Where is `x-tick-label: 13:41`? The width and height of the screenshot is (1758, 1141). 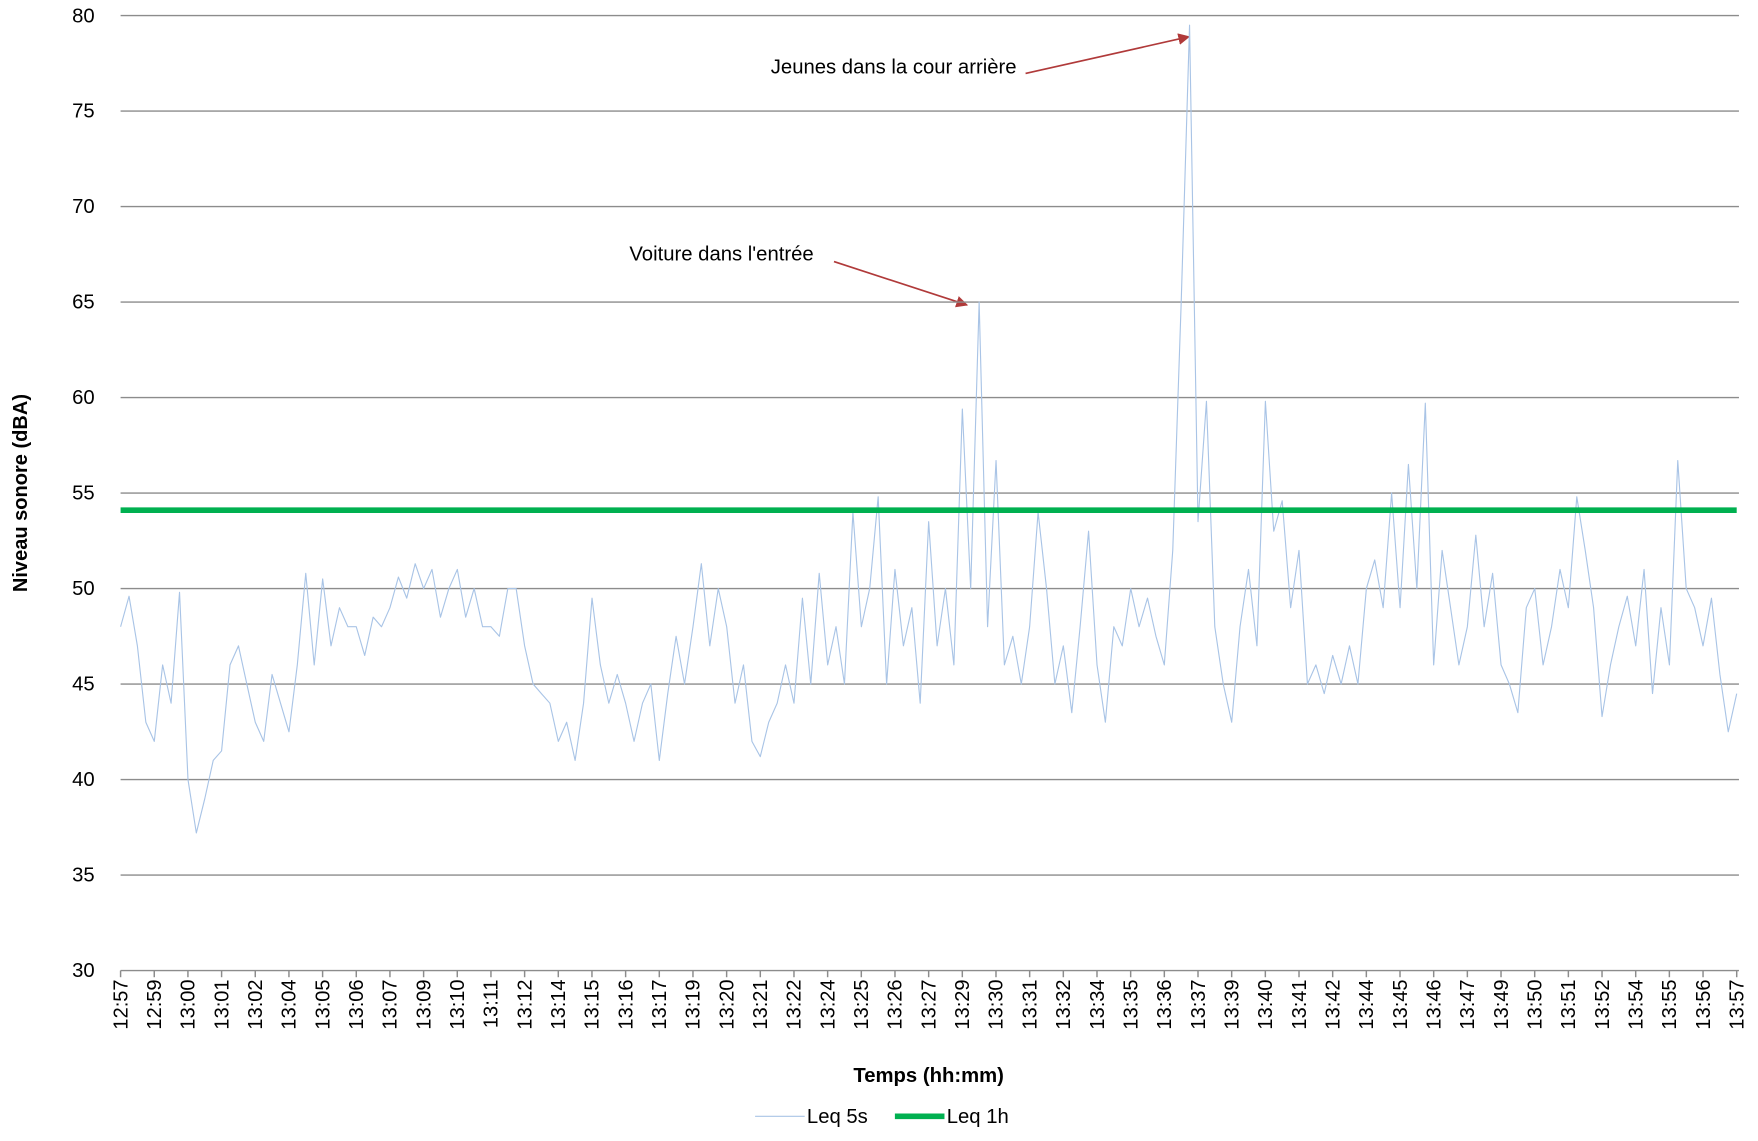
x-tick-label: 13:41 is located at coordinates (1300, 1004).